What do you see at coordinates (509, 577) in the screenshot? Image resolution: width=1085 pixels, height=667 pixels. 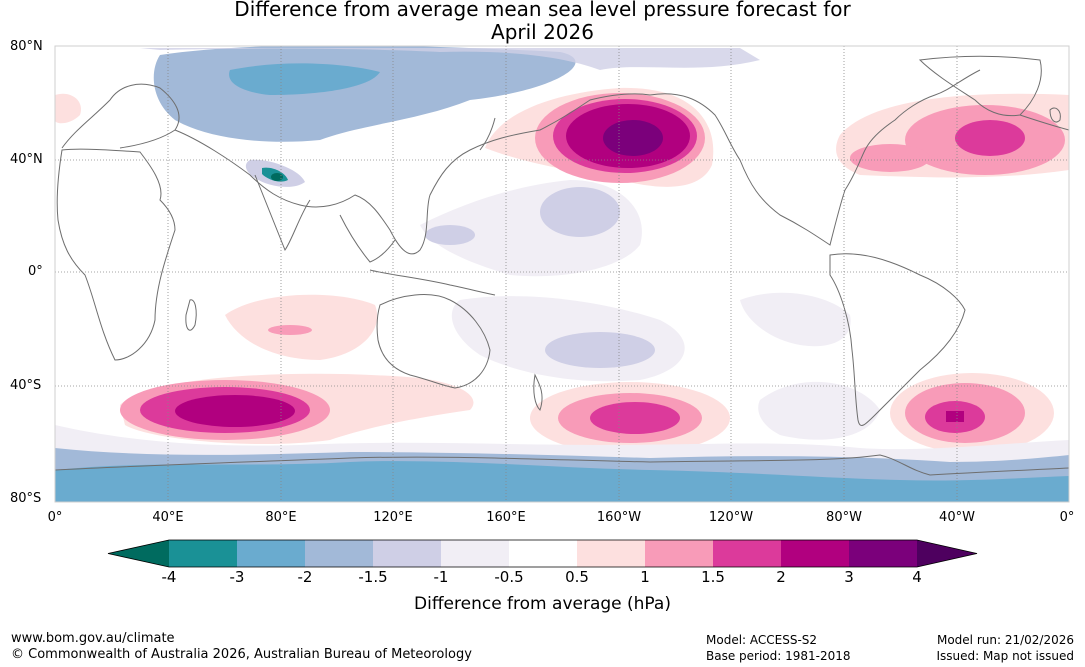 I see `colorbar-tick: -0.5` at bounding box center [509, 577].